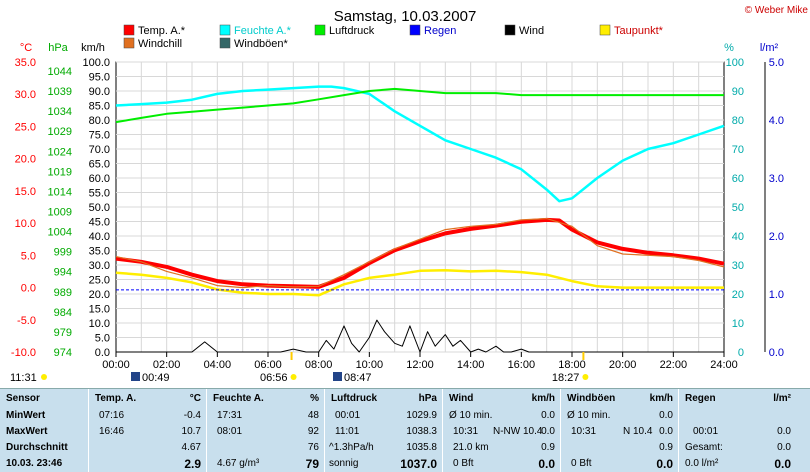 This screenshot has width=810, height=472. What do you see at coordinates (191, 431) in the screenshot?
I see `temp-max-val: 10.7` at bounding box center [191, 431].